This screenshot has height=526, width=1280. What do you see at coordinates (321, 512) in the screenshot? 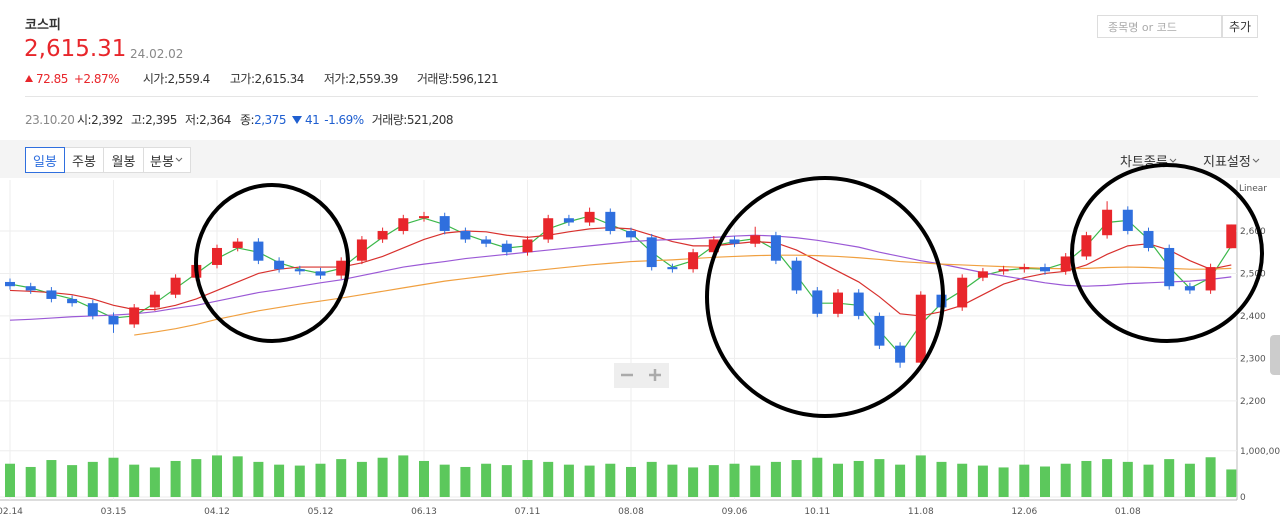
I see `x-tick-label: 05.12` at bounding box center [321, 512].